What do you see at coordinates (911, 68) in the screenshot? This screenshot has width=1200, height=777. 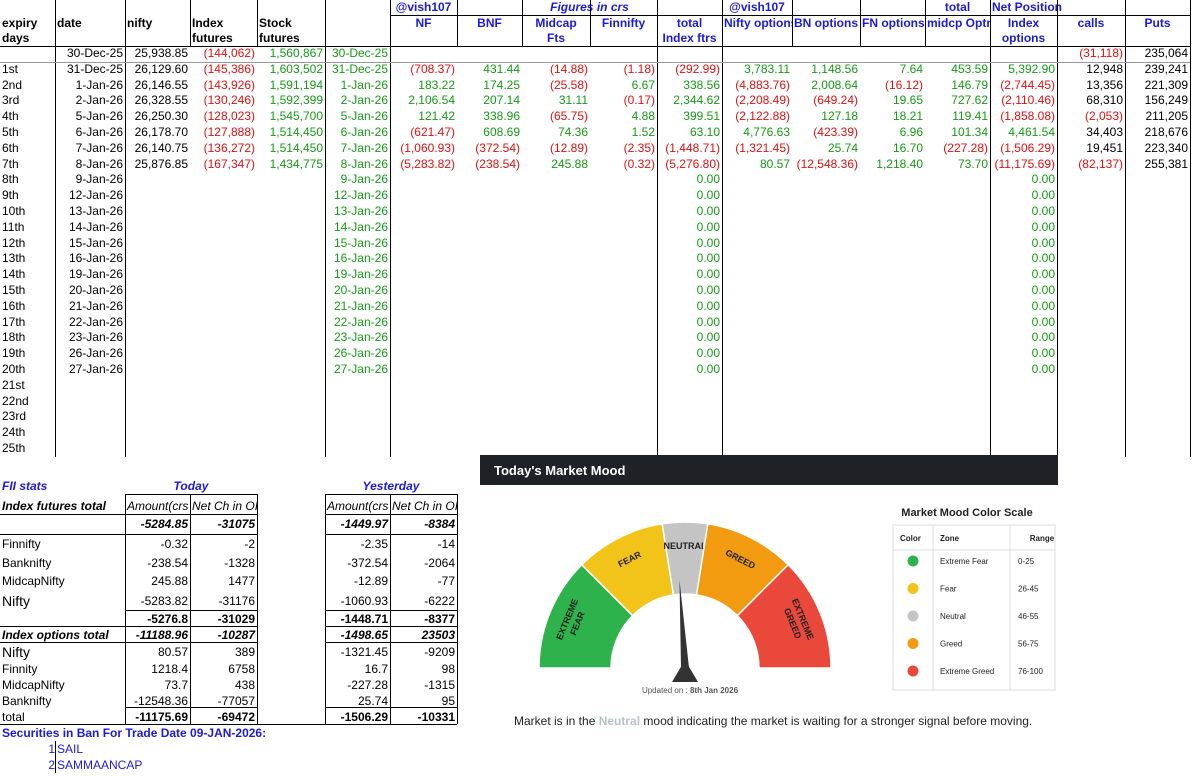 I see `cell: 7.64` at bounding box center [911, 68].